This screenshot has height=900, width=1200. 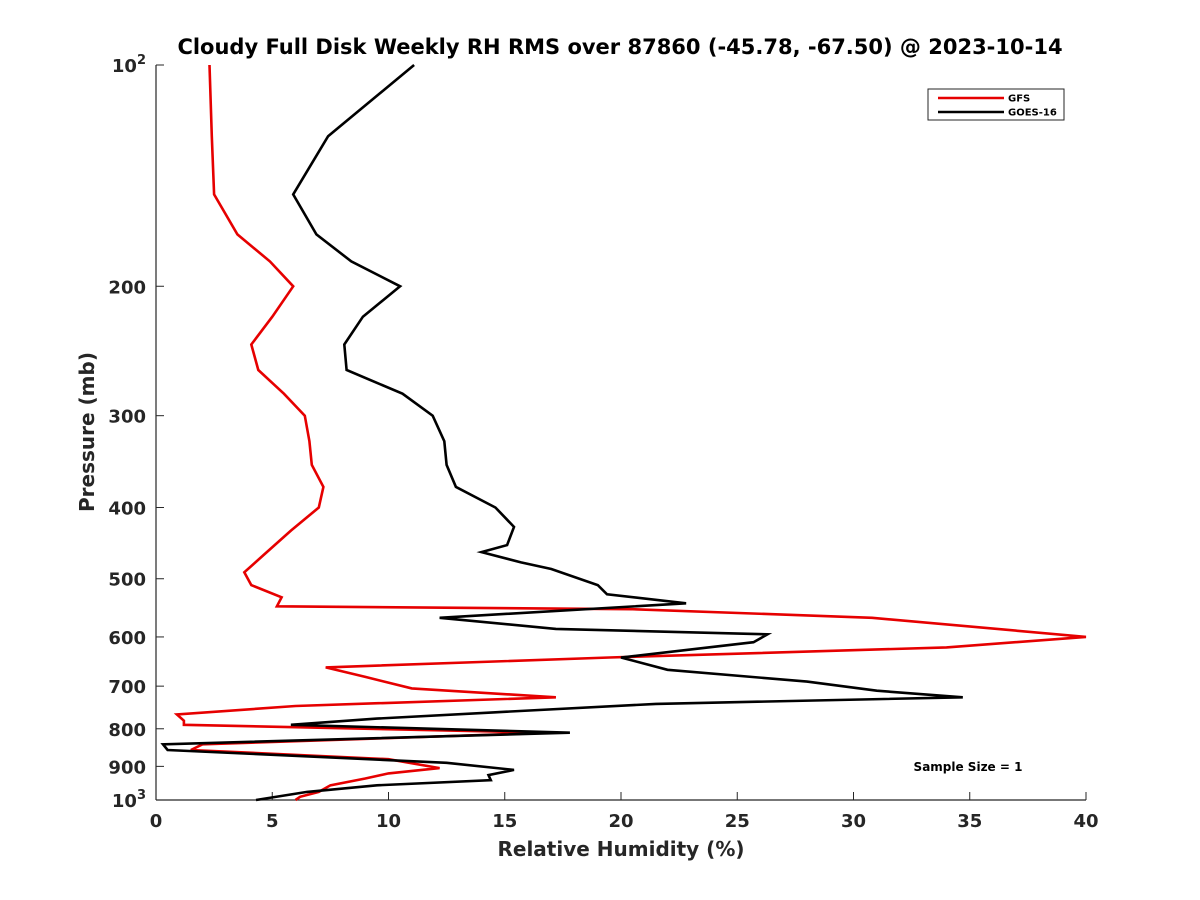 I want to click on x-tick-label: 35, so click(x=969, y=821).